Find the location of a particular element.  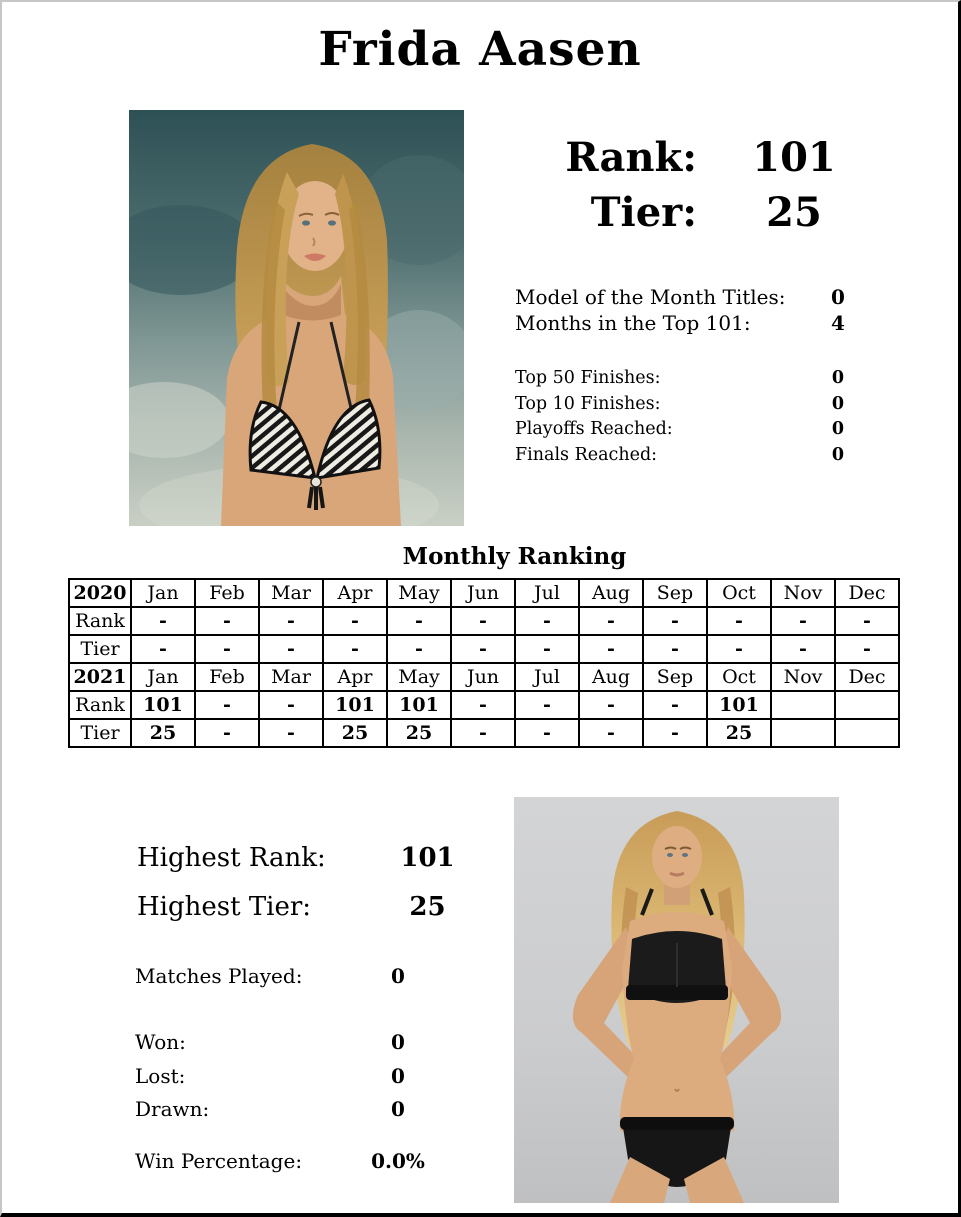

year-header-row-2020: 2020 Jan Feb Mar Apr May Jun Jul Aug Sep Oct Nov Dec is located at coordinates (484, 593).